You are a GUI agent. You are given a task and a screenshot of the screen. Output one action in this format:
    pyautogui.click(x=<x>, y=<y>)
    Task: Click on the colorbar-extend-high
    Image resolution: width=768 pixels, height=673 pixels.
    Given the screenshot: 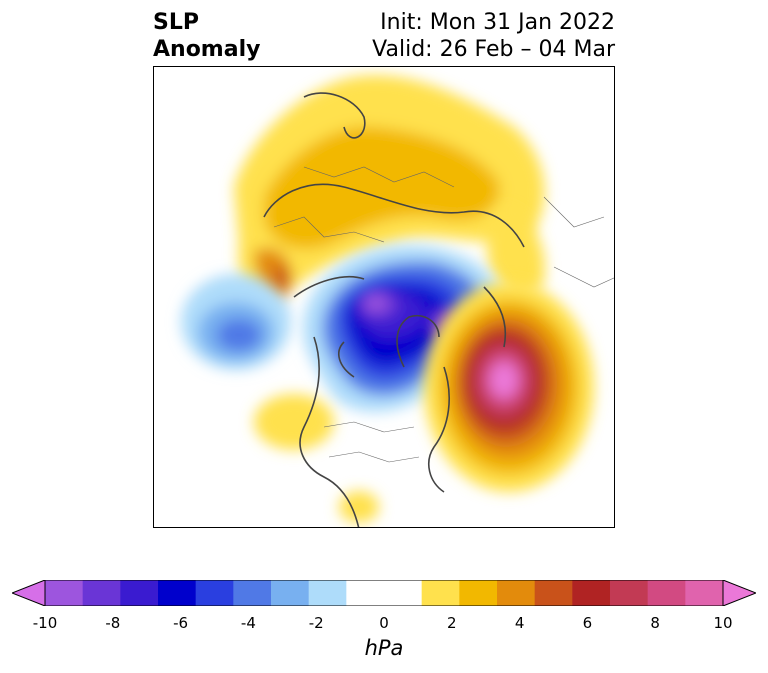 What is the action you would take?
    pyautogui.click(x=739, y=593)
    